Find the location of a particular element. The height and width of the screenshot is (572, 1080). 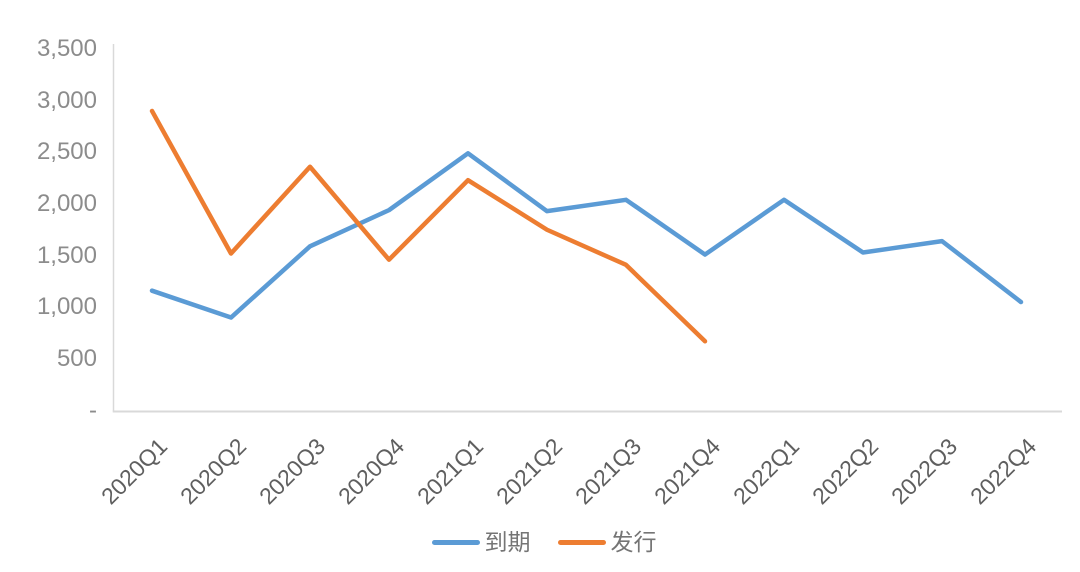

legend-item-maturity: 到期 is located at coordinates (481, 542).